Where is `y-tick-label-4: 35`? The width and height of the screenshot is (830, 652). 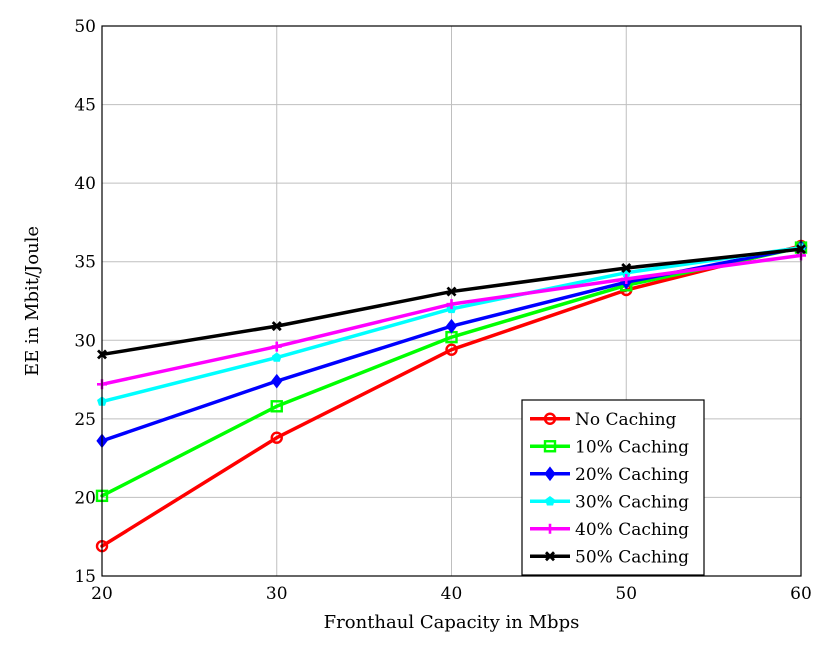 y-tick-label-4: 35 is located at coordinates (85, 263).